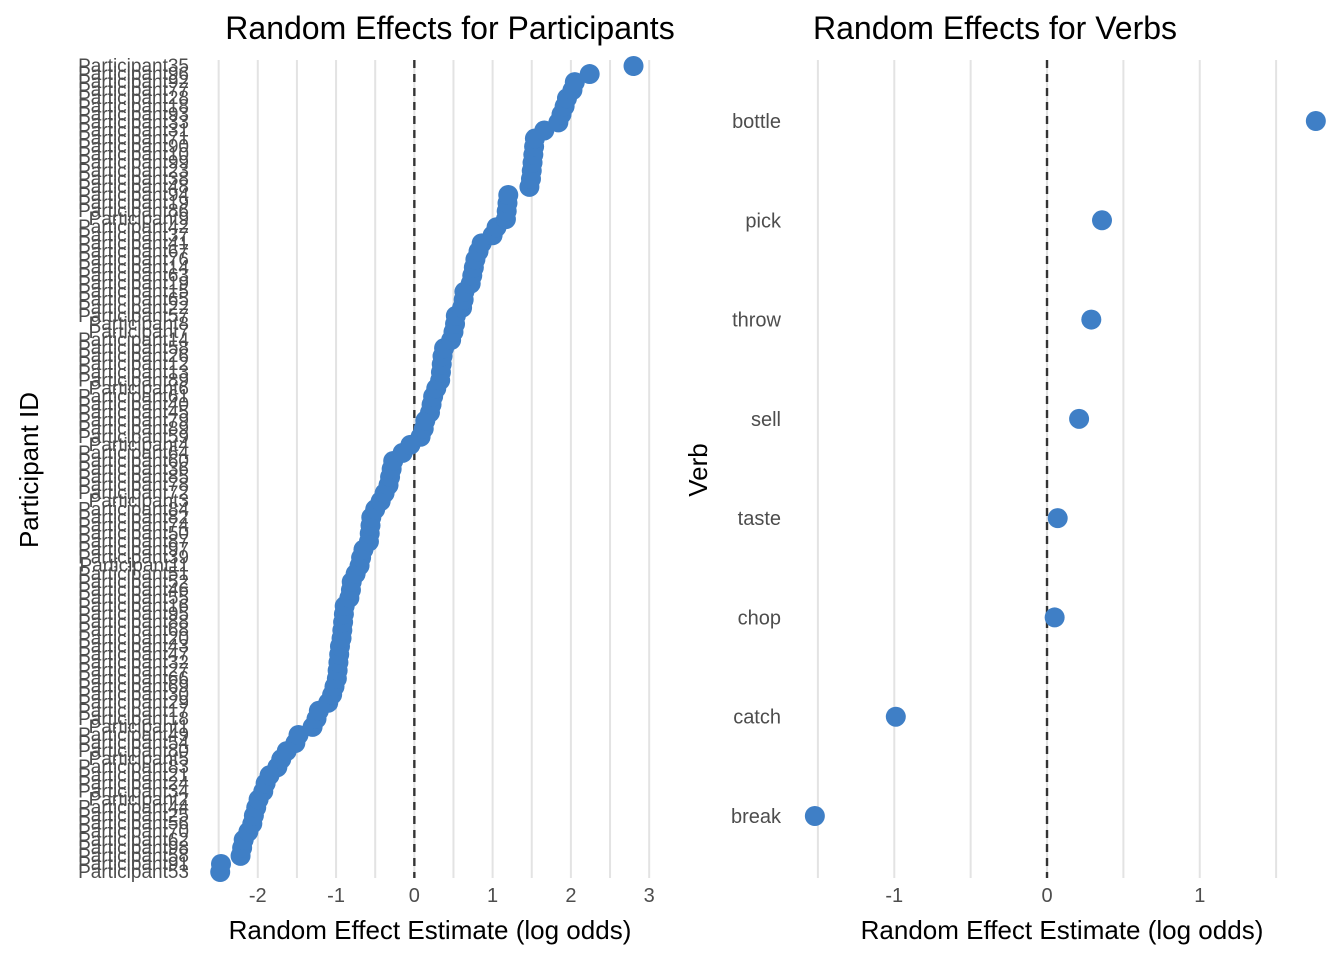  Describe the element at coordinates (135, 566) in the screenshot. I see `participant-tick-label: Participant11` at that location.